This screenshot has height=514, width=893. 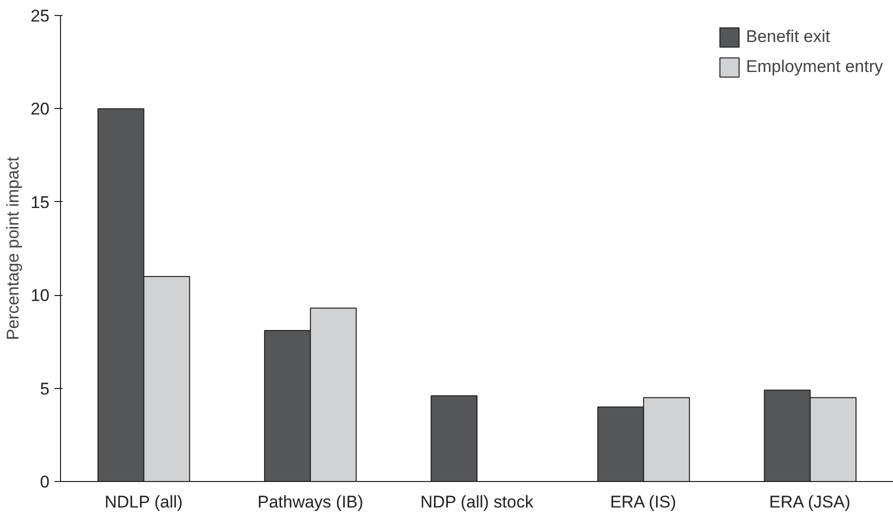 What do you see at coordinates (40, 16) in the screenshot?
I see `y-tick-label: 25` at bounding box center [40, 16].